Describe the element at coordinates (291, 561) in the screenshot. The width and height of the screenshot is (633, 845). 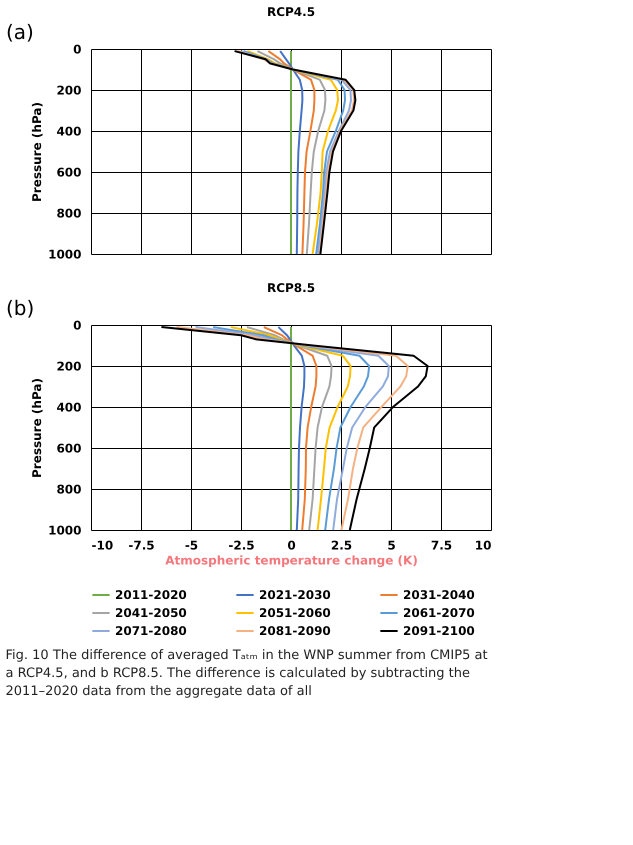
I see `x-axis-title: Atmospheric temperature change (K)` at that location.